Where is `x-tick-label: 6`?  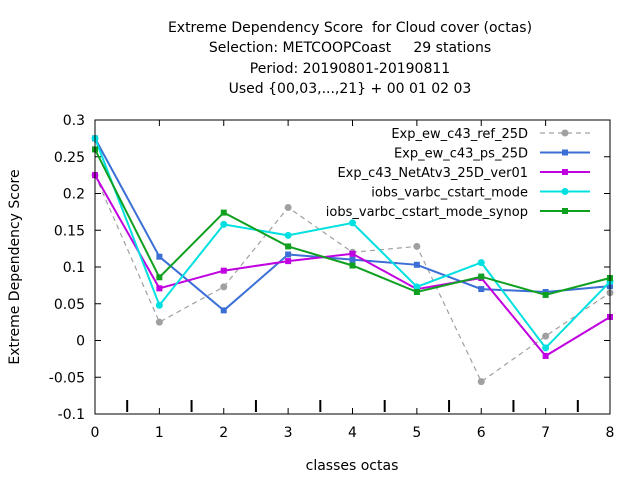
x-tick-label: 6 is located at coordinates (481, 433).